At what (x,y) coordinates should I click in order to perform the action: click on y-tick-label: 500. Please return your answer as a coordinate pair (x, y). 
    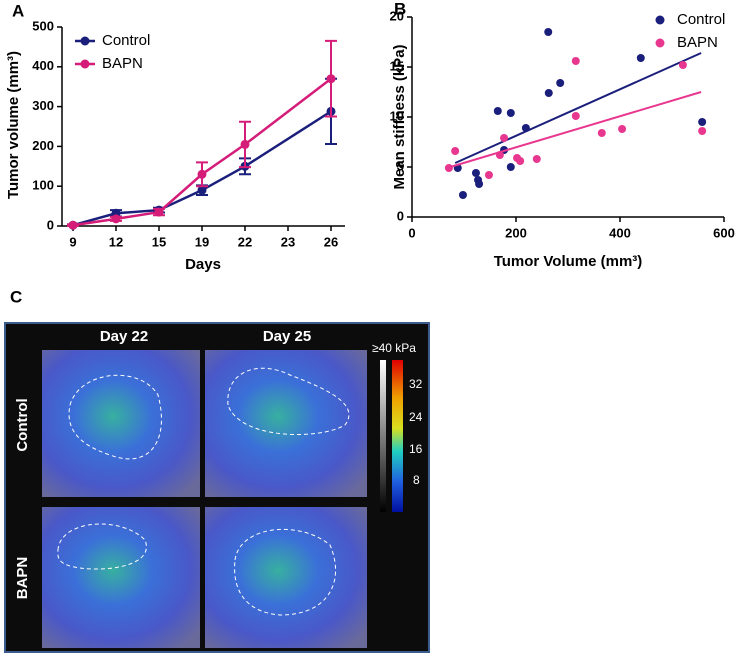
    Looking at the image, I should click on (43, 25).